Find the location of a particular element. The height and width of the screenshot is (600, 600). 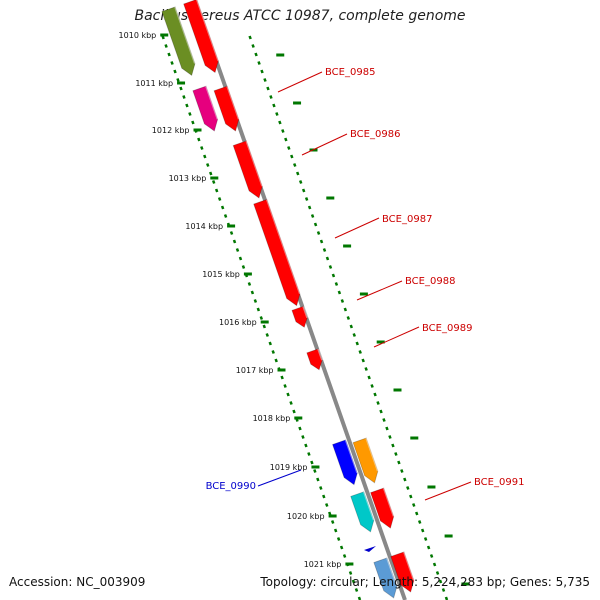

gene-arrow-bce-0987-highlight is located at coordinates (283, 247).